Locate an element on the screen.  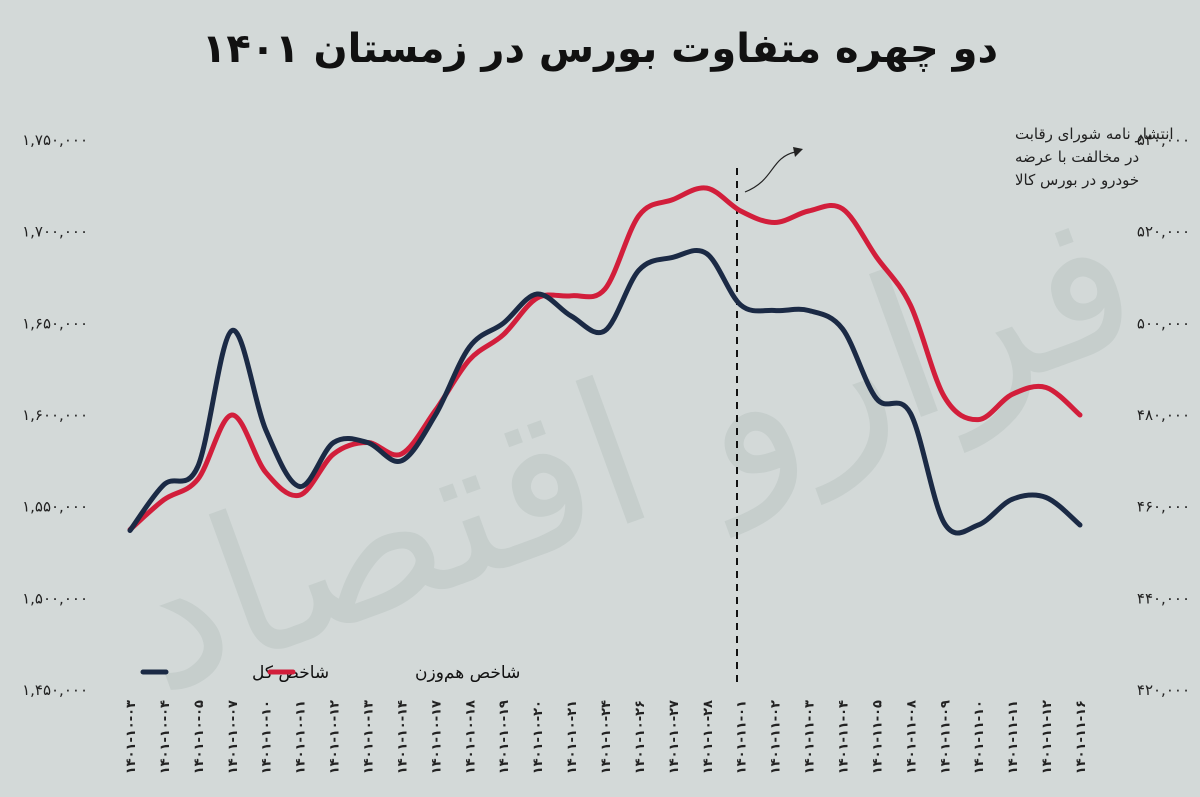
x-tick-label: ۱۴۰۱-۱۱-۰۸ is located at coordinates (911, 737).